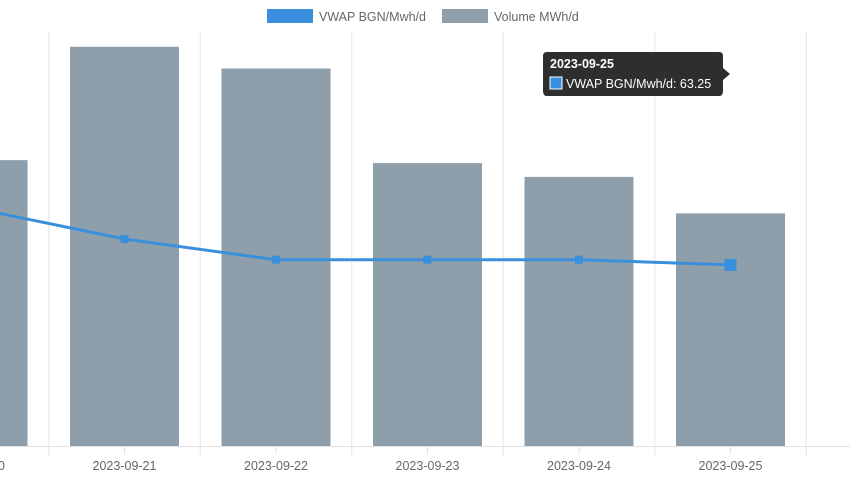  I want to click on legend-item-volume: Volume MWh/d, so click(510, 16).